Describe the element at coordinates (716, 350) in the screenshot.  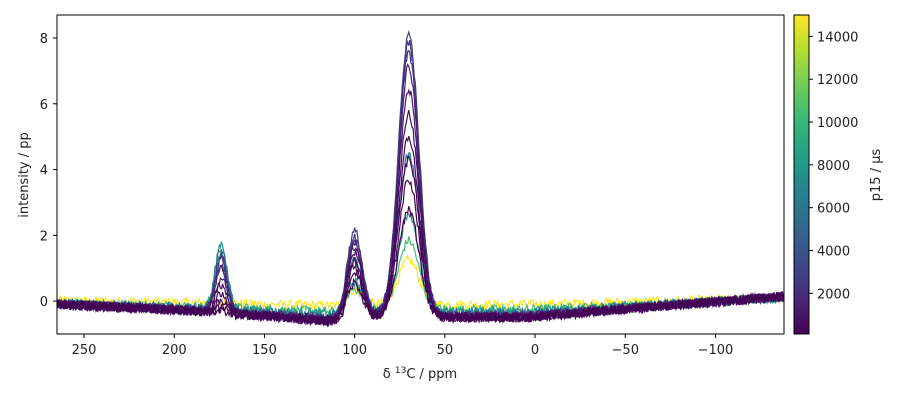
I see `x-tick-label-7: −100` at that location.